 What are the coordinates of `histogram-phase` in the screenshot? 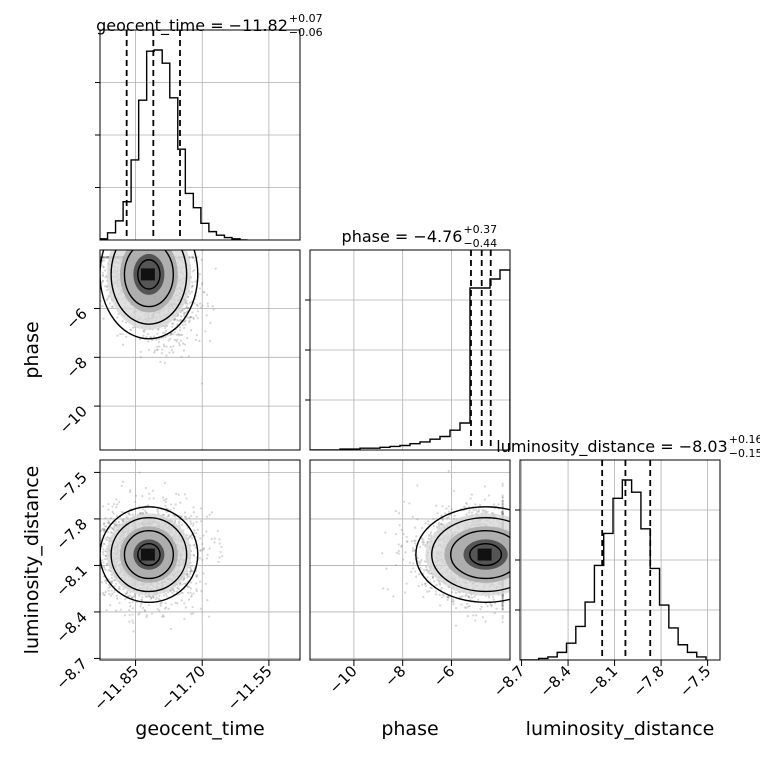 It's located at (410, 359).